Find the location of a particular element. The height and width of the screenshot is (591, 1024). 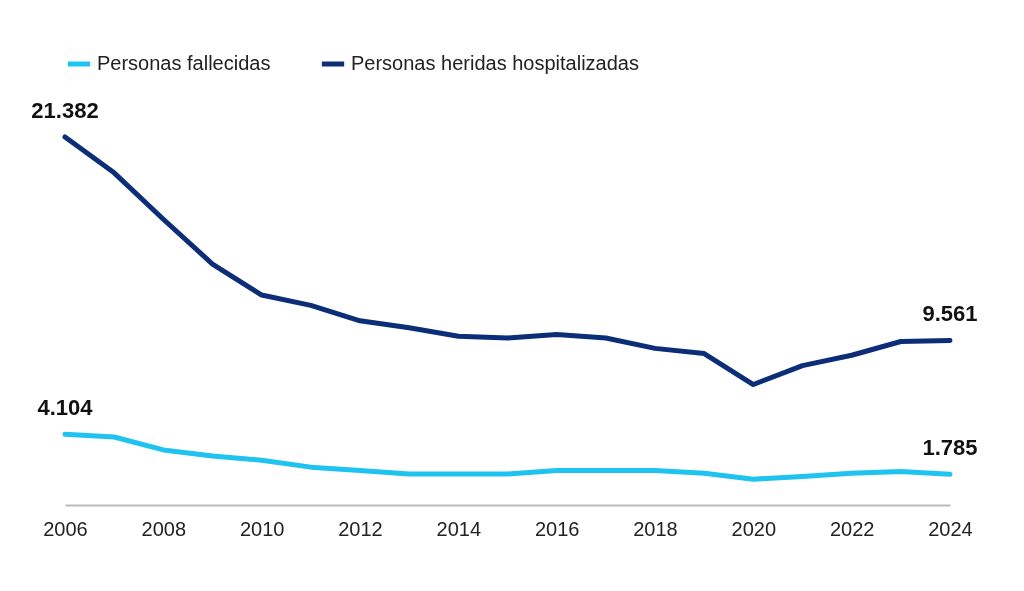

x-tick-label: 2022 is located at coordinates (852, 528).